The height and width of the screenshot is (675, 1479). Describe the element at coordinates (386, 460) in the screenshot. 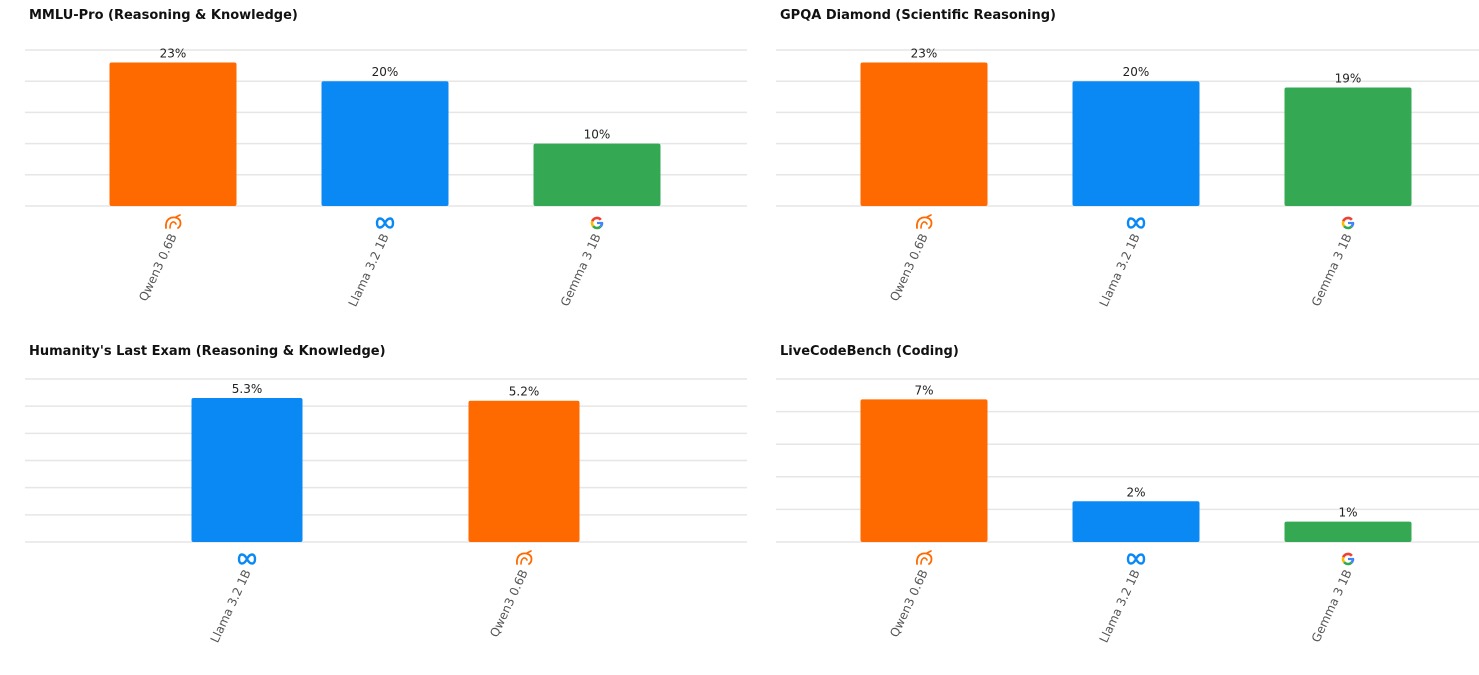

I see `gridlines` at that location.